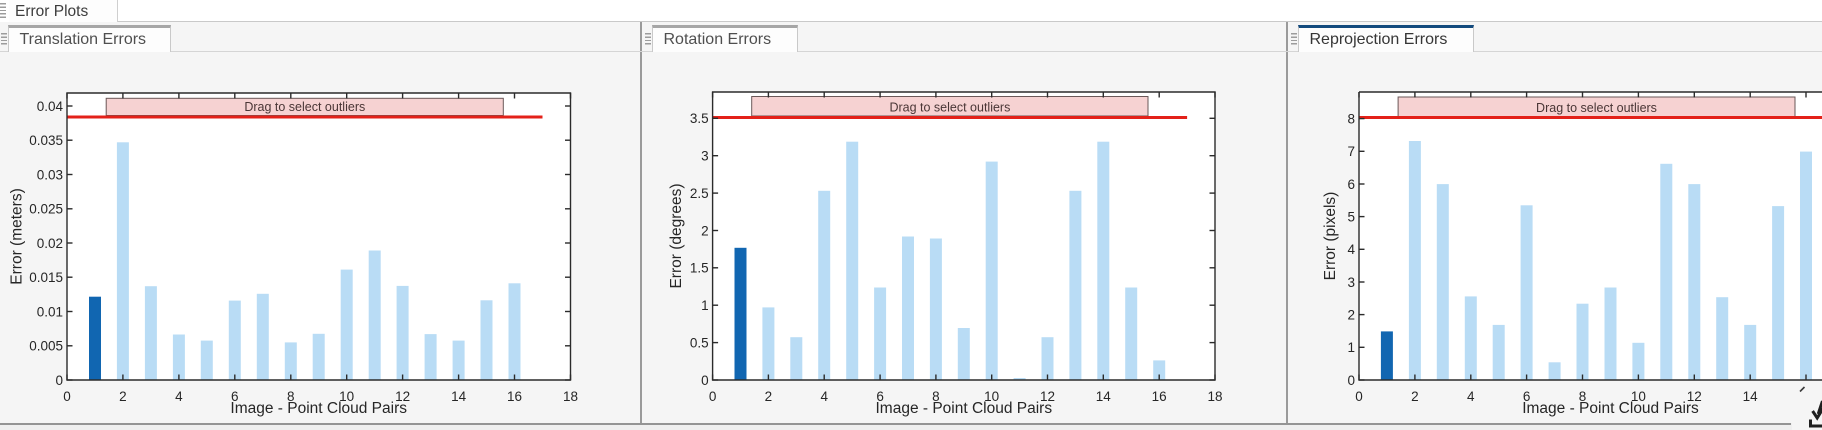 This screenshot has width=1822, height=430. I want to click on svg-text: 7, so click(1351, 151).